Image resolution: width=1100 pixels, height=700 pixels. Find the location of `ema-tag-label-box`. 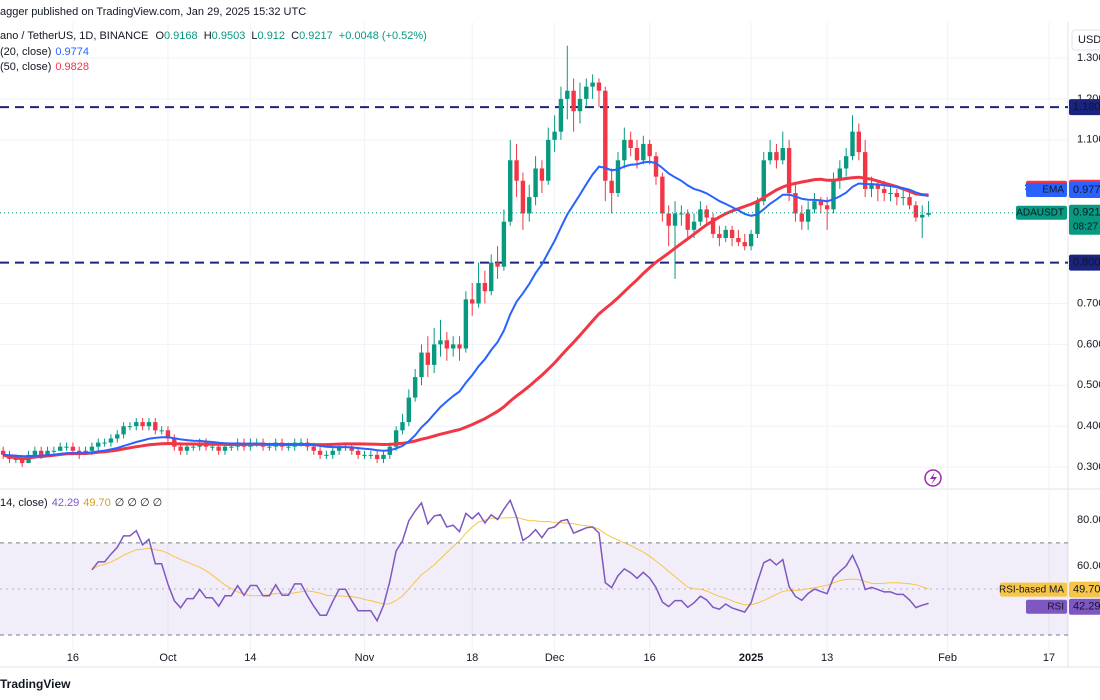

ema-tag-label-box is located at coordinates (1046, 189).